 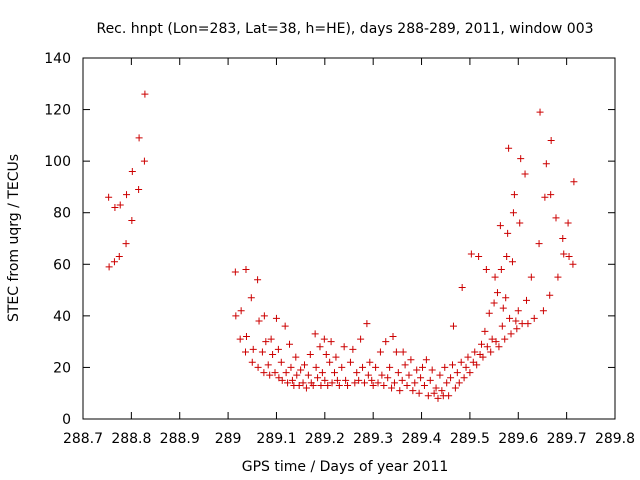 What do you see at coordinates (421, 439) in the screenshot?
I see `x-tick-label: 289.4` at bounding box center [421, 439].